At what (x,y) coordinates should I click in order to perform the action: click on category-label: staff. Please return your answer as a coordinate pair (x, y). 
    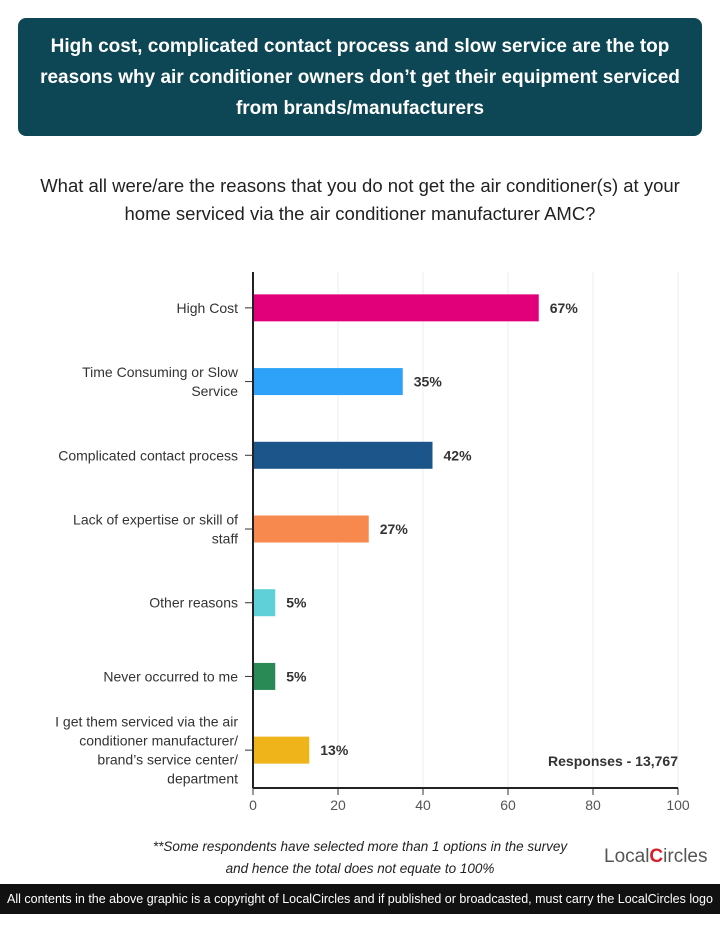
    Looking at the image, I should click on (225, 539).